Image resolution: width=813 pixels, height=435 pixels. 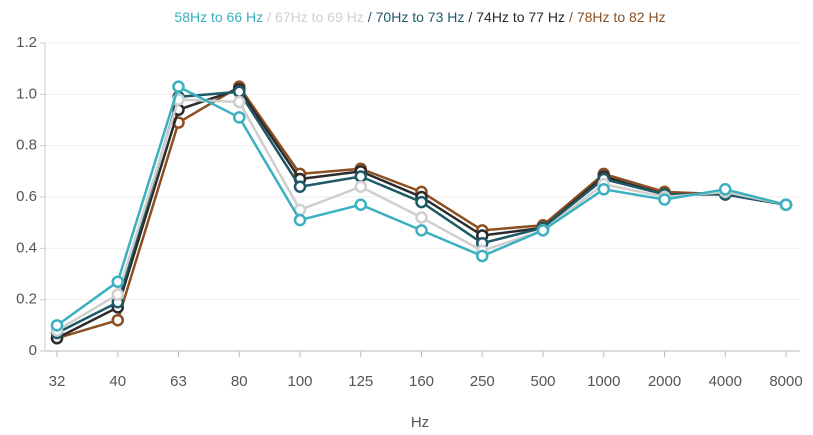 I want to click on x-tick-label: 8000, so click(x=785, y=381).